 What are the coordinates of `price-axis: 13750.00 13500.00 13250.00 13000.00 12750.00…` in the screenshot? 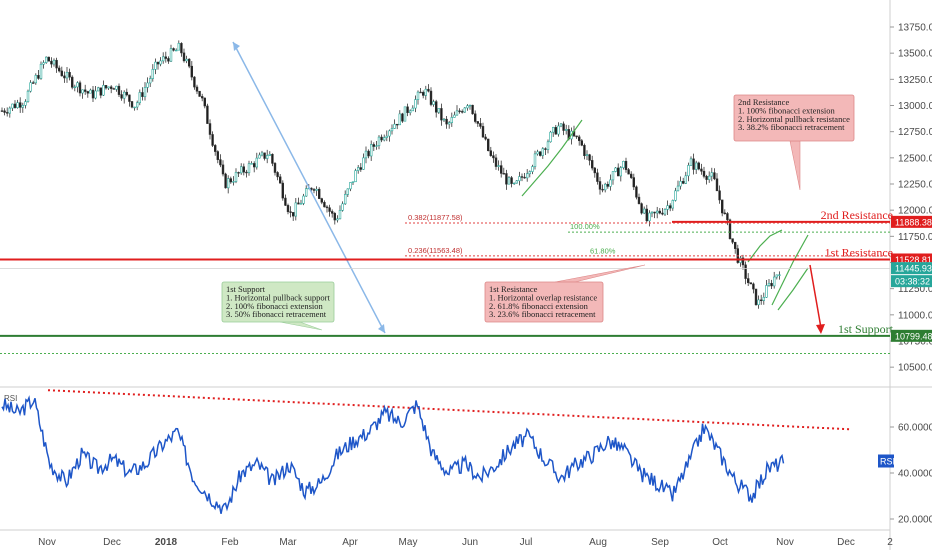 It's located at (911, 198).